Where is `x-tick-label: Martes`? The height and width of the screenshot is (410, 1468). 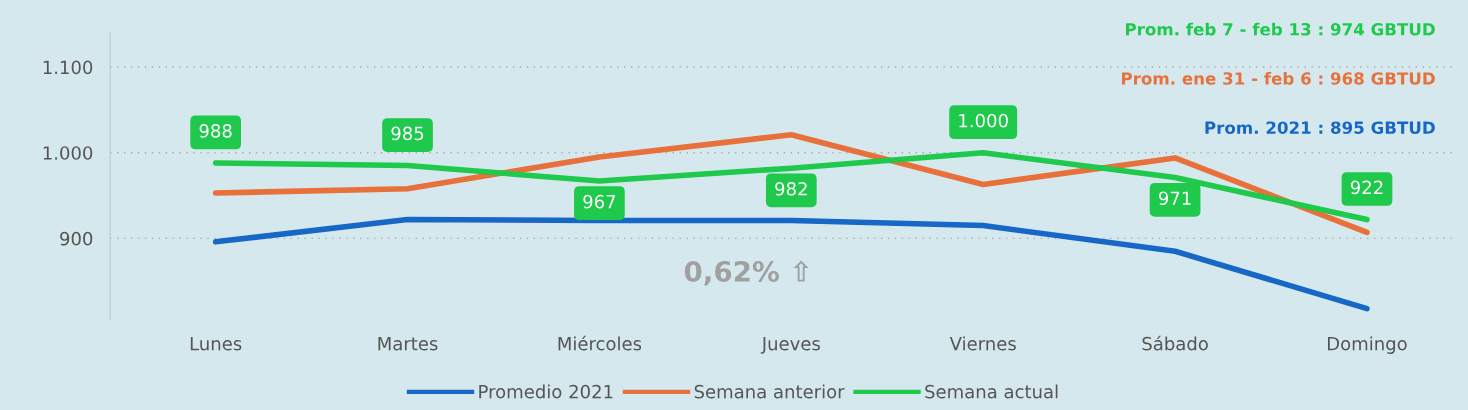 x-tick-label: Martes is located at coordinates (408, 344).